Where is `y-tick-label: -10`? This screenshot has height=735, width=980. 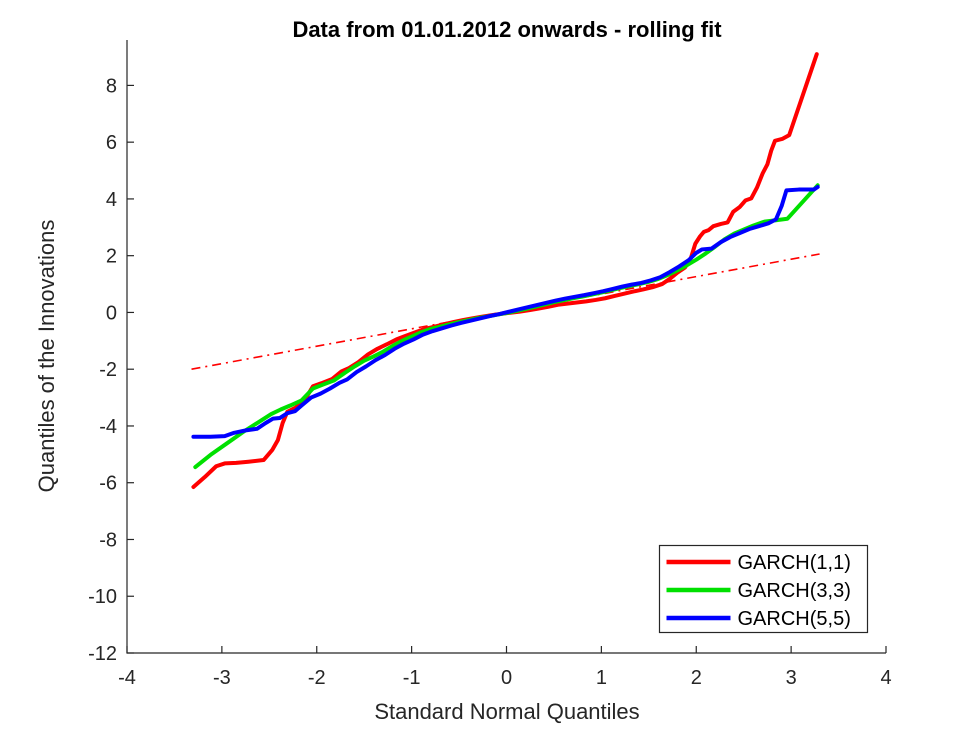
y-tick-label: -10 is located at coordinates (102, 597).